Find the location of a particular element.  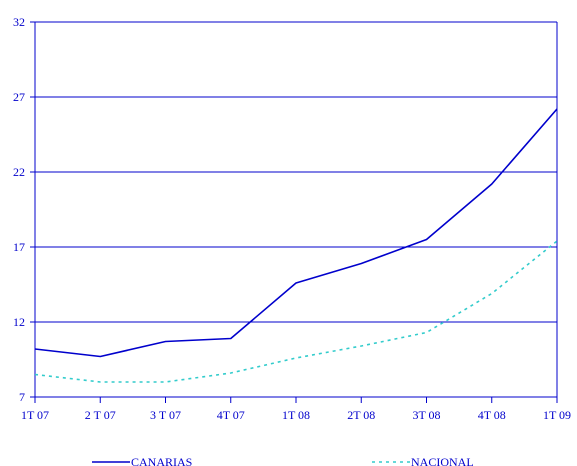

y-axis-tick-labels: 7 12 17 22 27 32 is located at coordinates (19, 209).